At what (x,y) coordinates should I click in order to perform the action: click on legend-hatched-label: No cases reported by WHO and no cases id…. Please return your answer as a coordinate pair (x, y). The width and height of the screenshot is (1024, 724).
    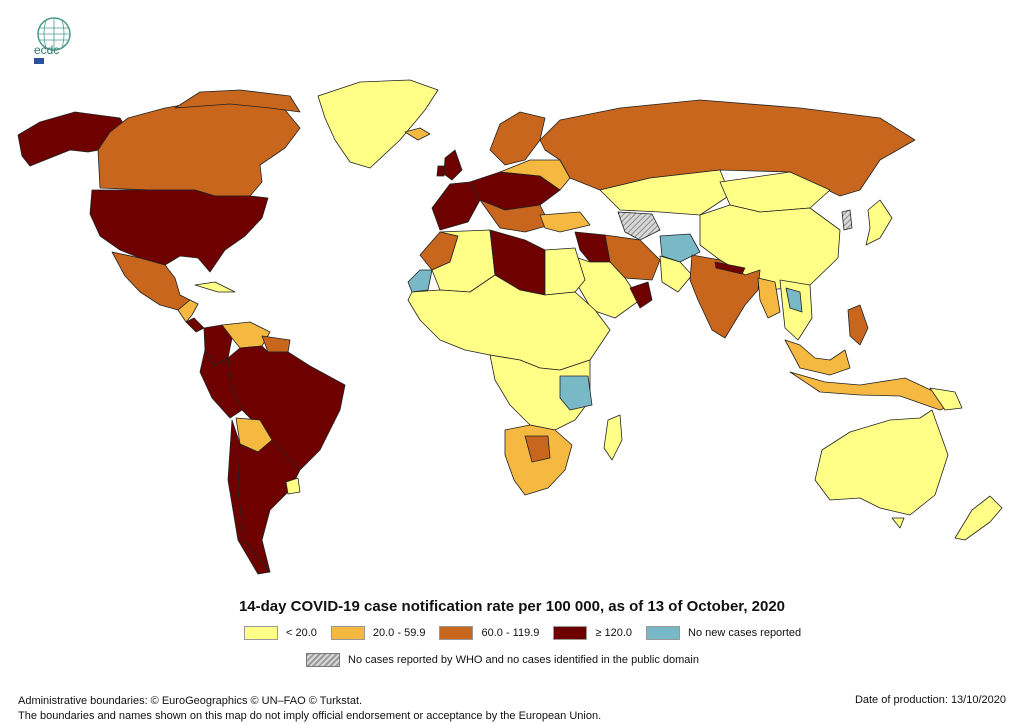
    Looking at the image, I should click on (523, 660).